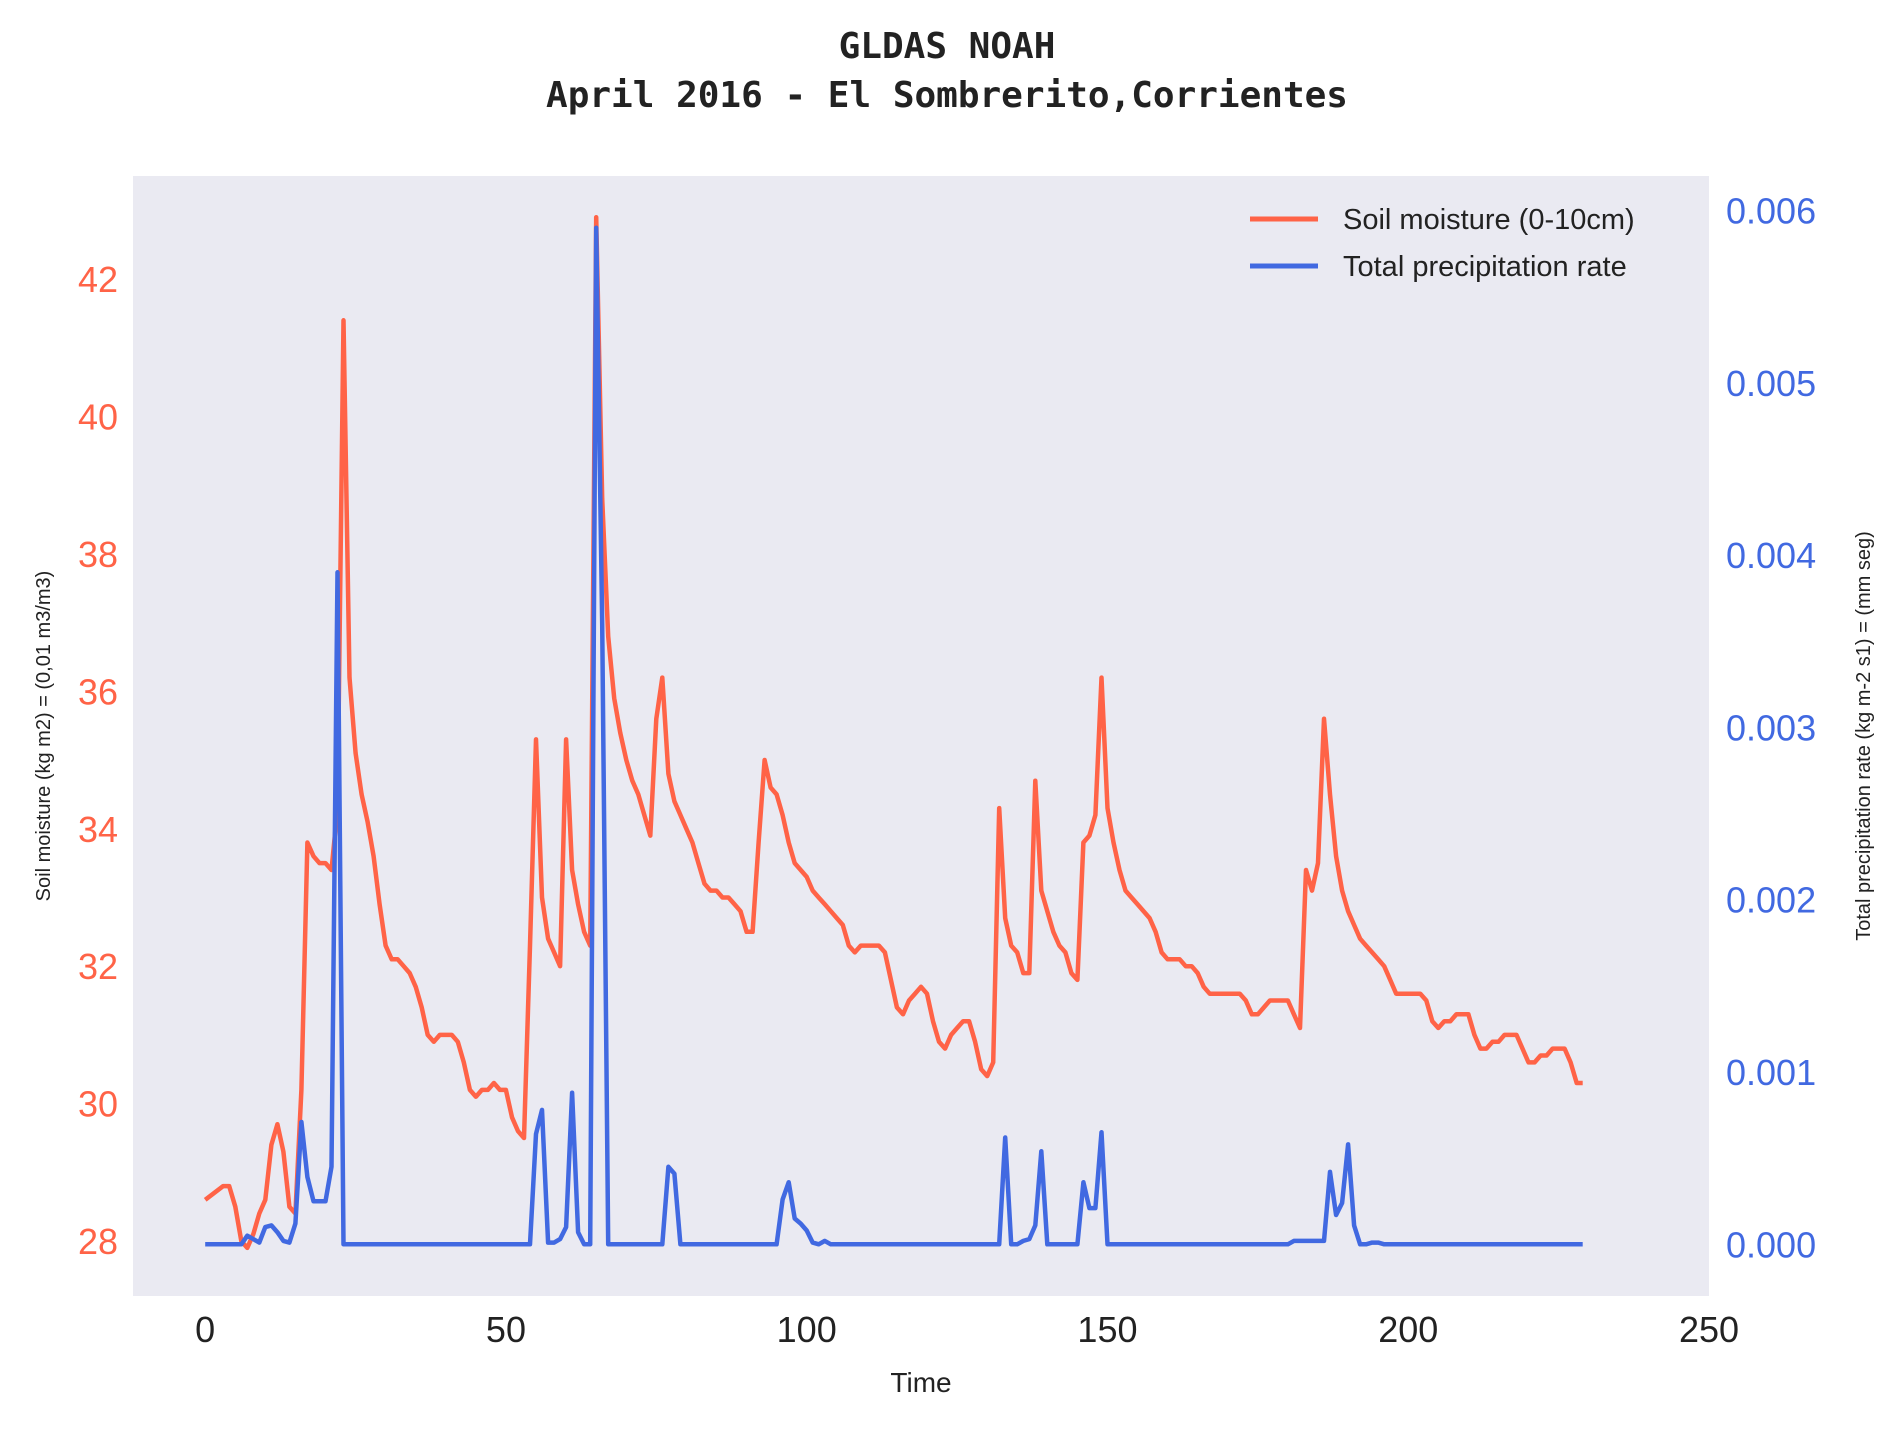 This screenshot has width=1895, height=1430. Describe the element at coordinates (98, 760) in the screenshot. I see `left-y-axis: 28 30 32 34 36 38 40 42` at that location.